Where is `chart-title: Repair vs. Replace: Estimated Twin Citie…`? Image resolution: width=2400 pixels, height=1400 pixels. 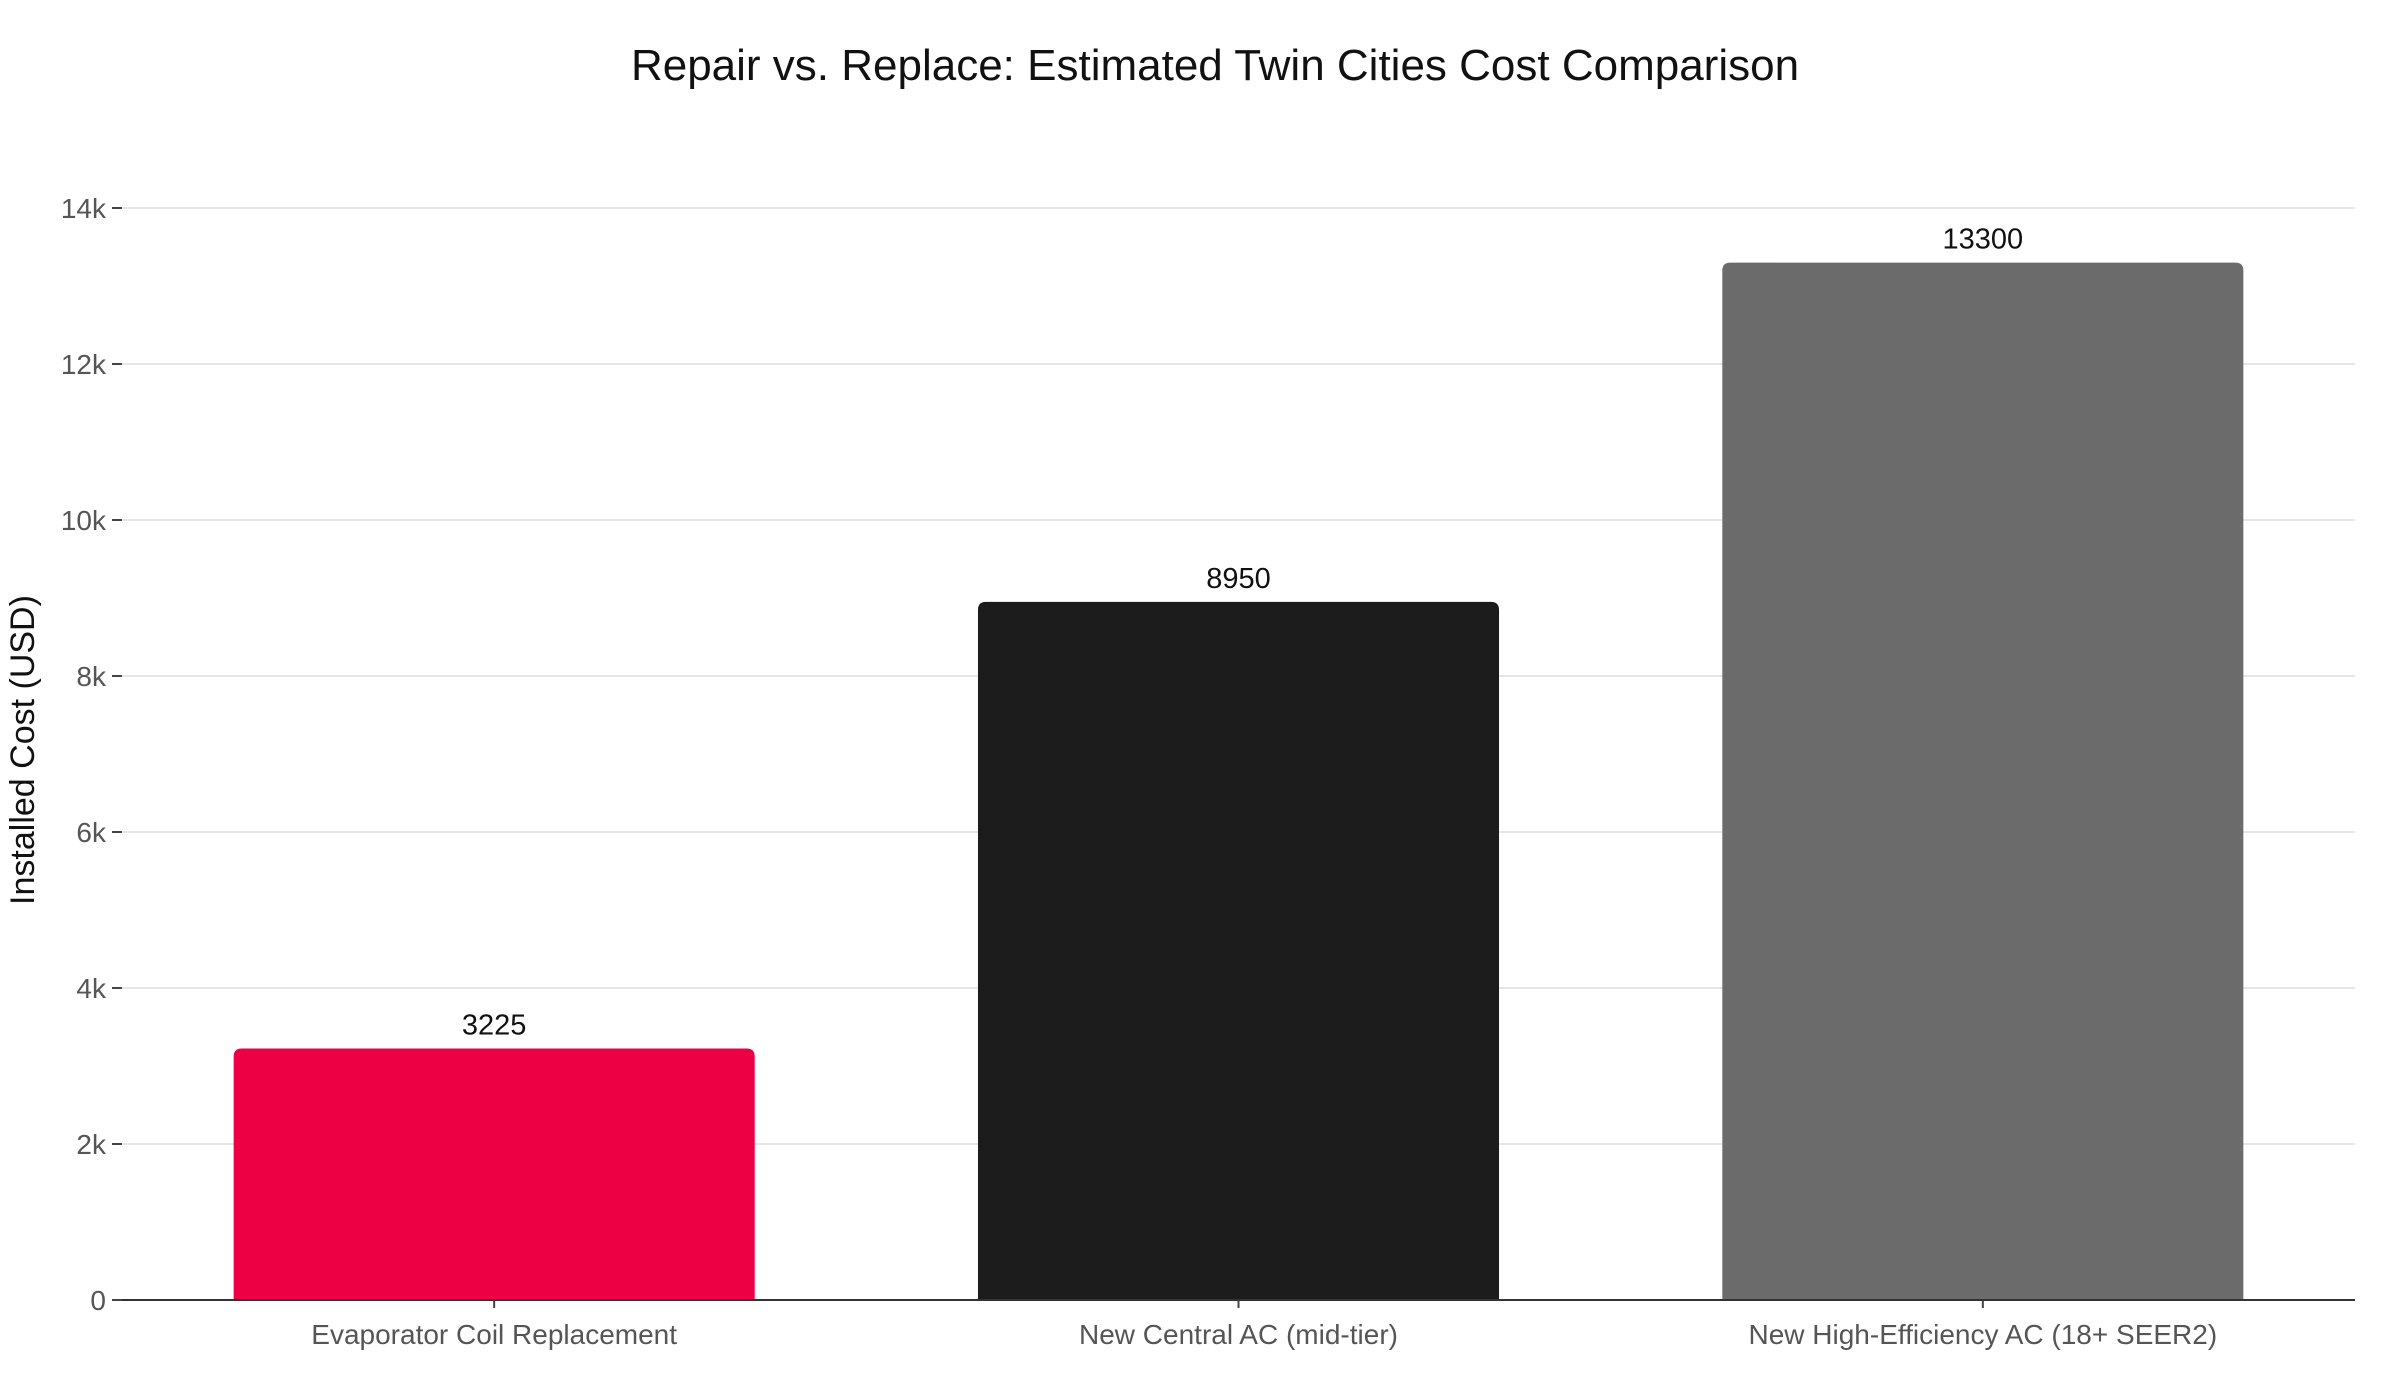
chart-title: Repair vs. Replace: Estimated Twin Citie… is located at coordinates (1215, 65).